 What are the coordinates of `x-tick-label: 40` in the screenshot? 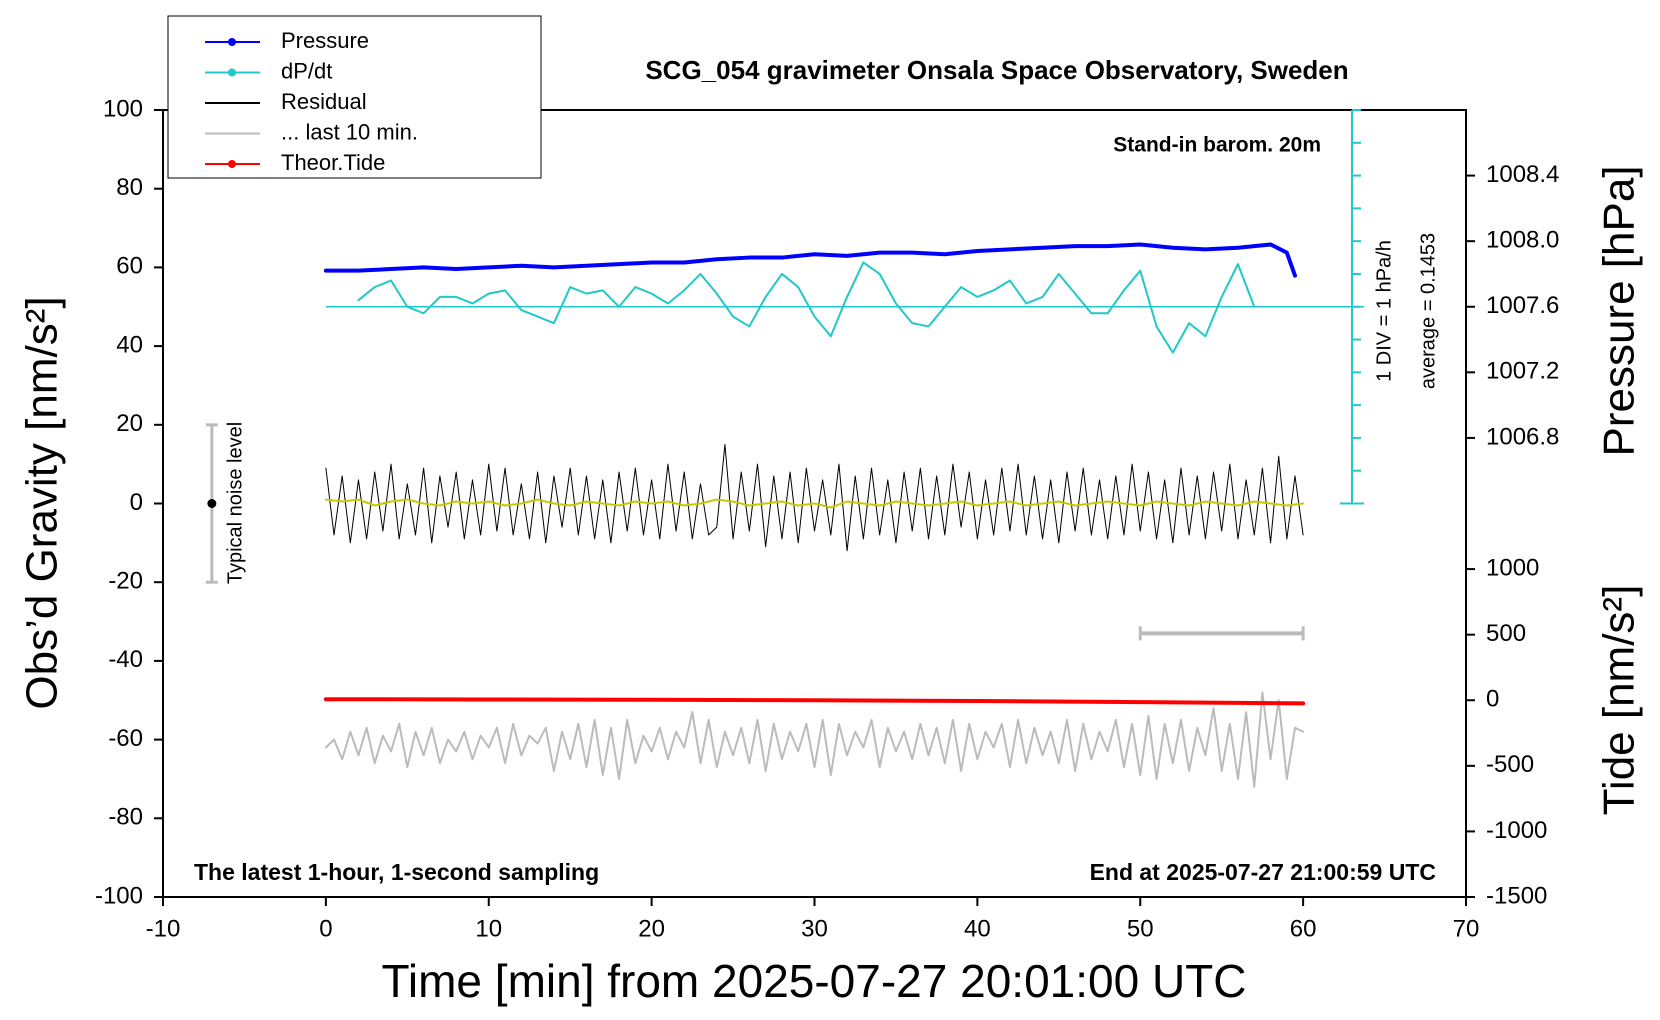 It's located at (977, 928).